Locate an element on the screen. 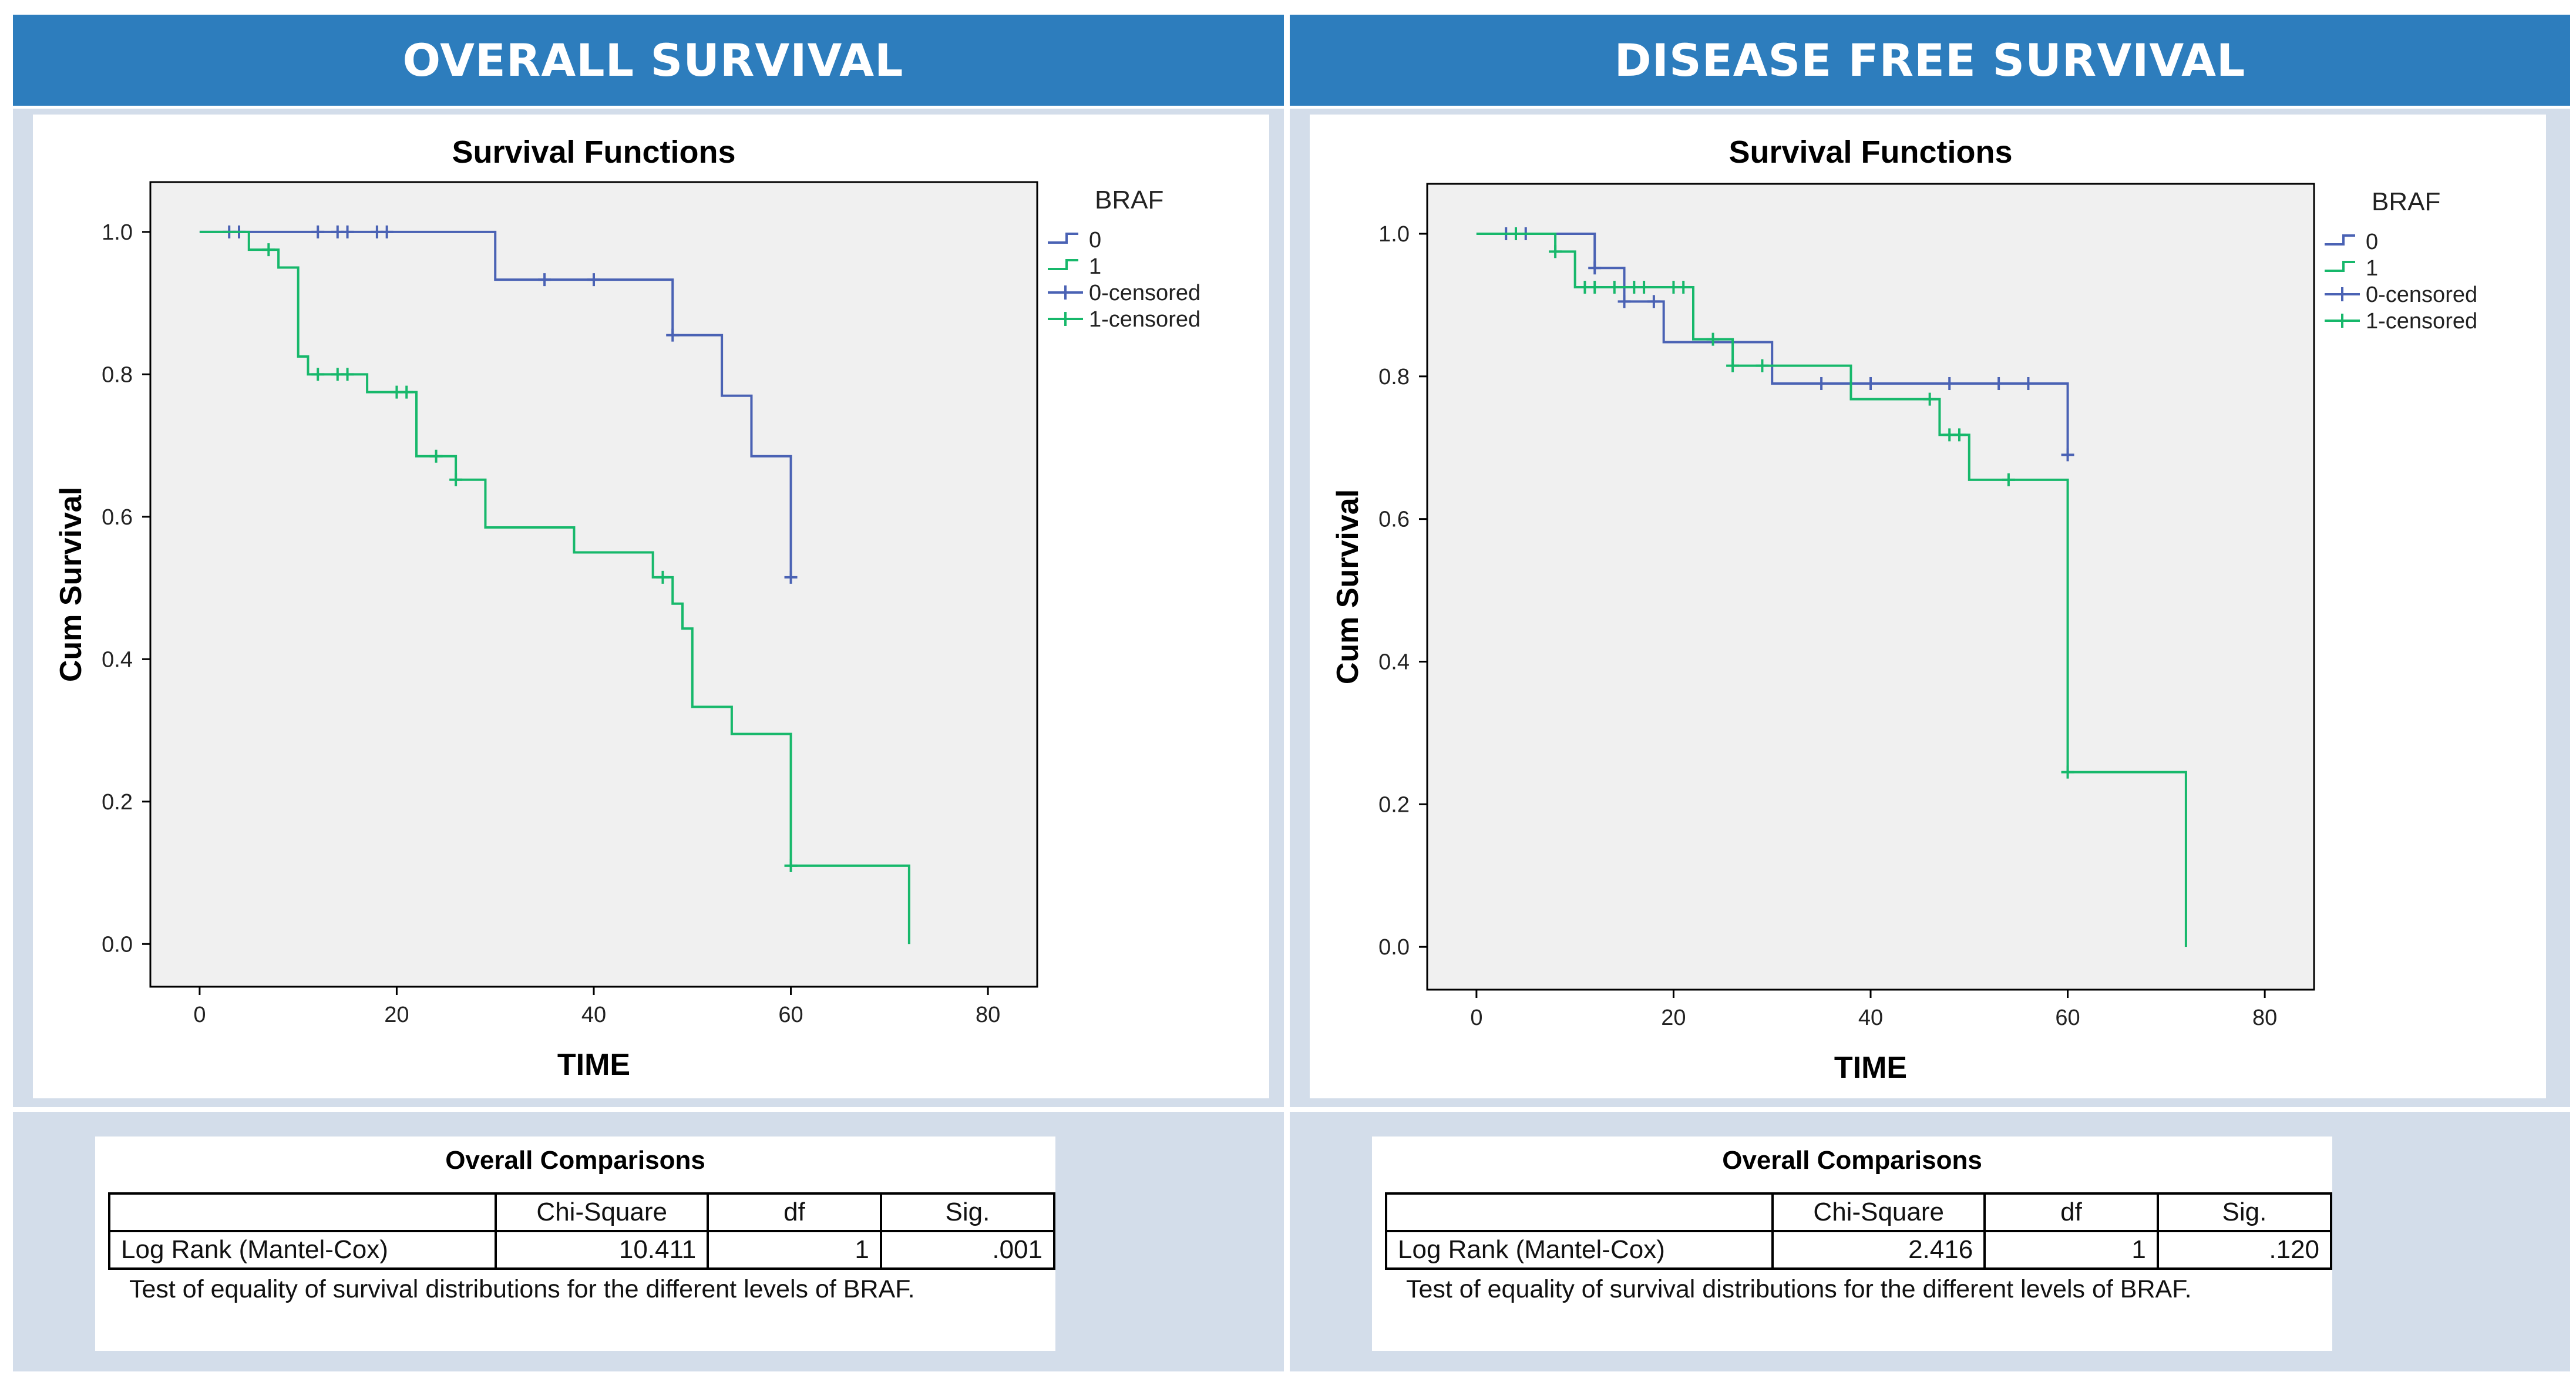 The width and height of the screenshot is (2576, 1392). legend-entry: 0-censored is located at coordinates (2421, 295).